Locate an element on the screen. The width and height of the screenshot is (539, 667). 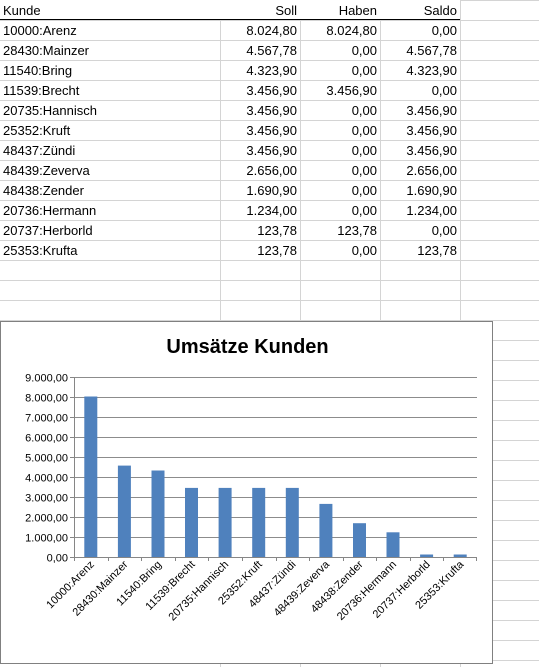
x-tick-label: 20736:Hermann is located at coordinates (367, 591).